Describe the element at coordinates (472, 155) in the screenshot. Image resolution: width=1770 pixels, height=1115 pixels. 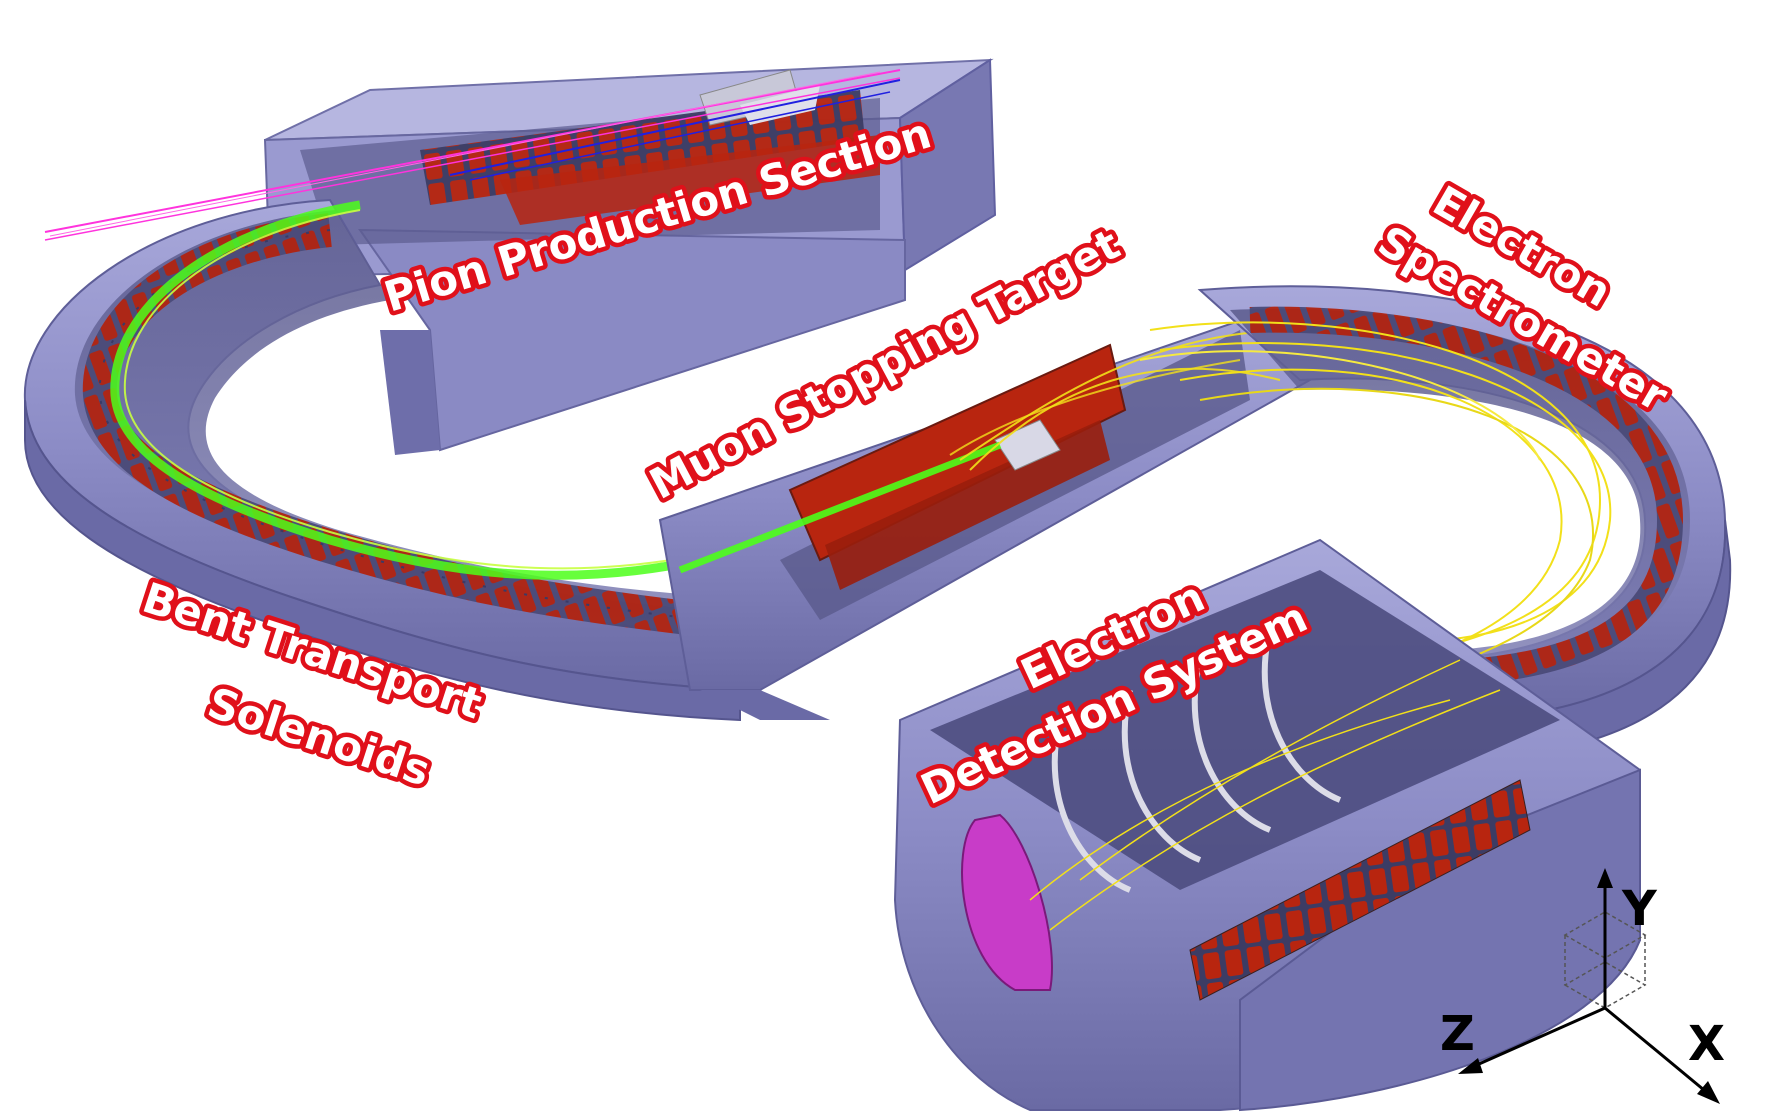
I see `proton-beam-tracks` at that location.